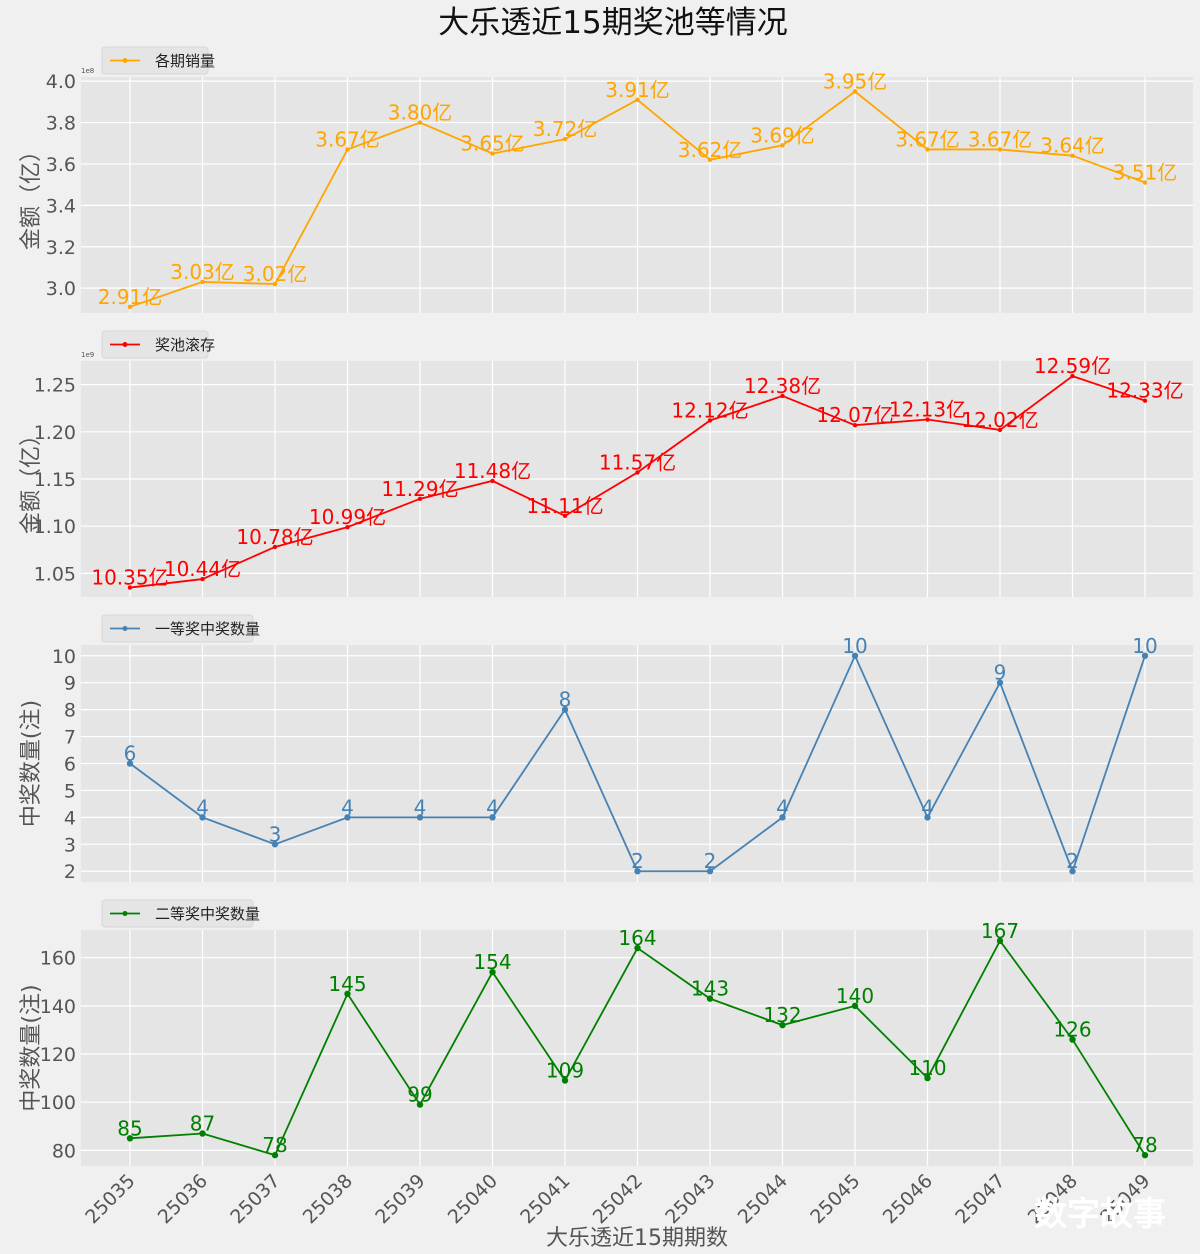 The image size is (1200, 1254). Describe the element at coordinates (61, 206) in the screenshot. I see `y-tick-label: 3.4` at that location.